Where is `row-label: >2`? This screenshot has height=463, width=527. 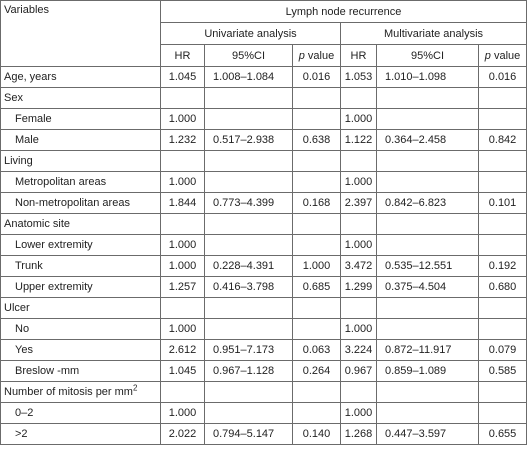 row-label: >2 is located at coordinates (80, 434).